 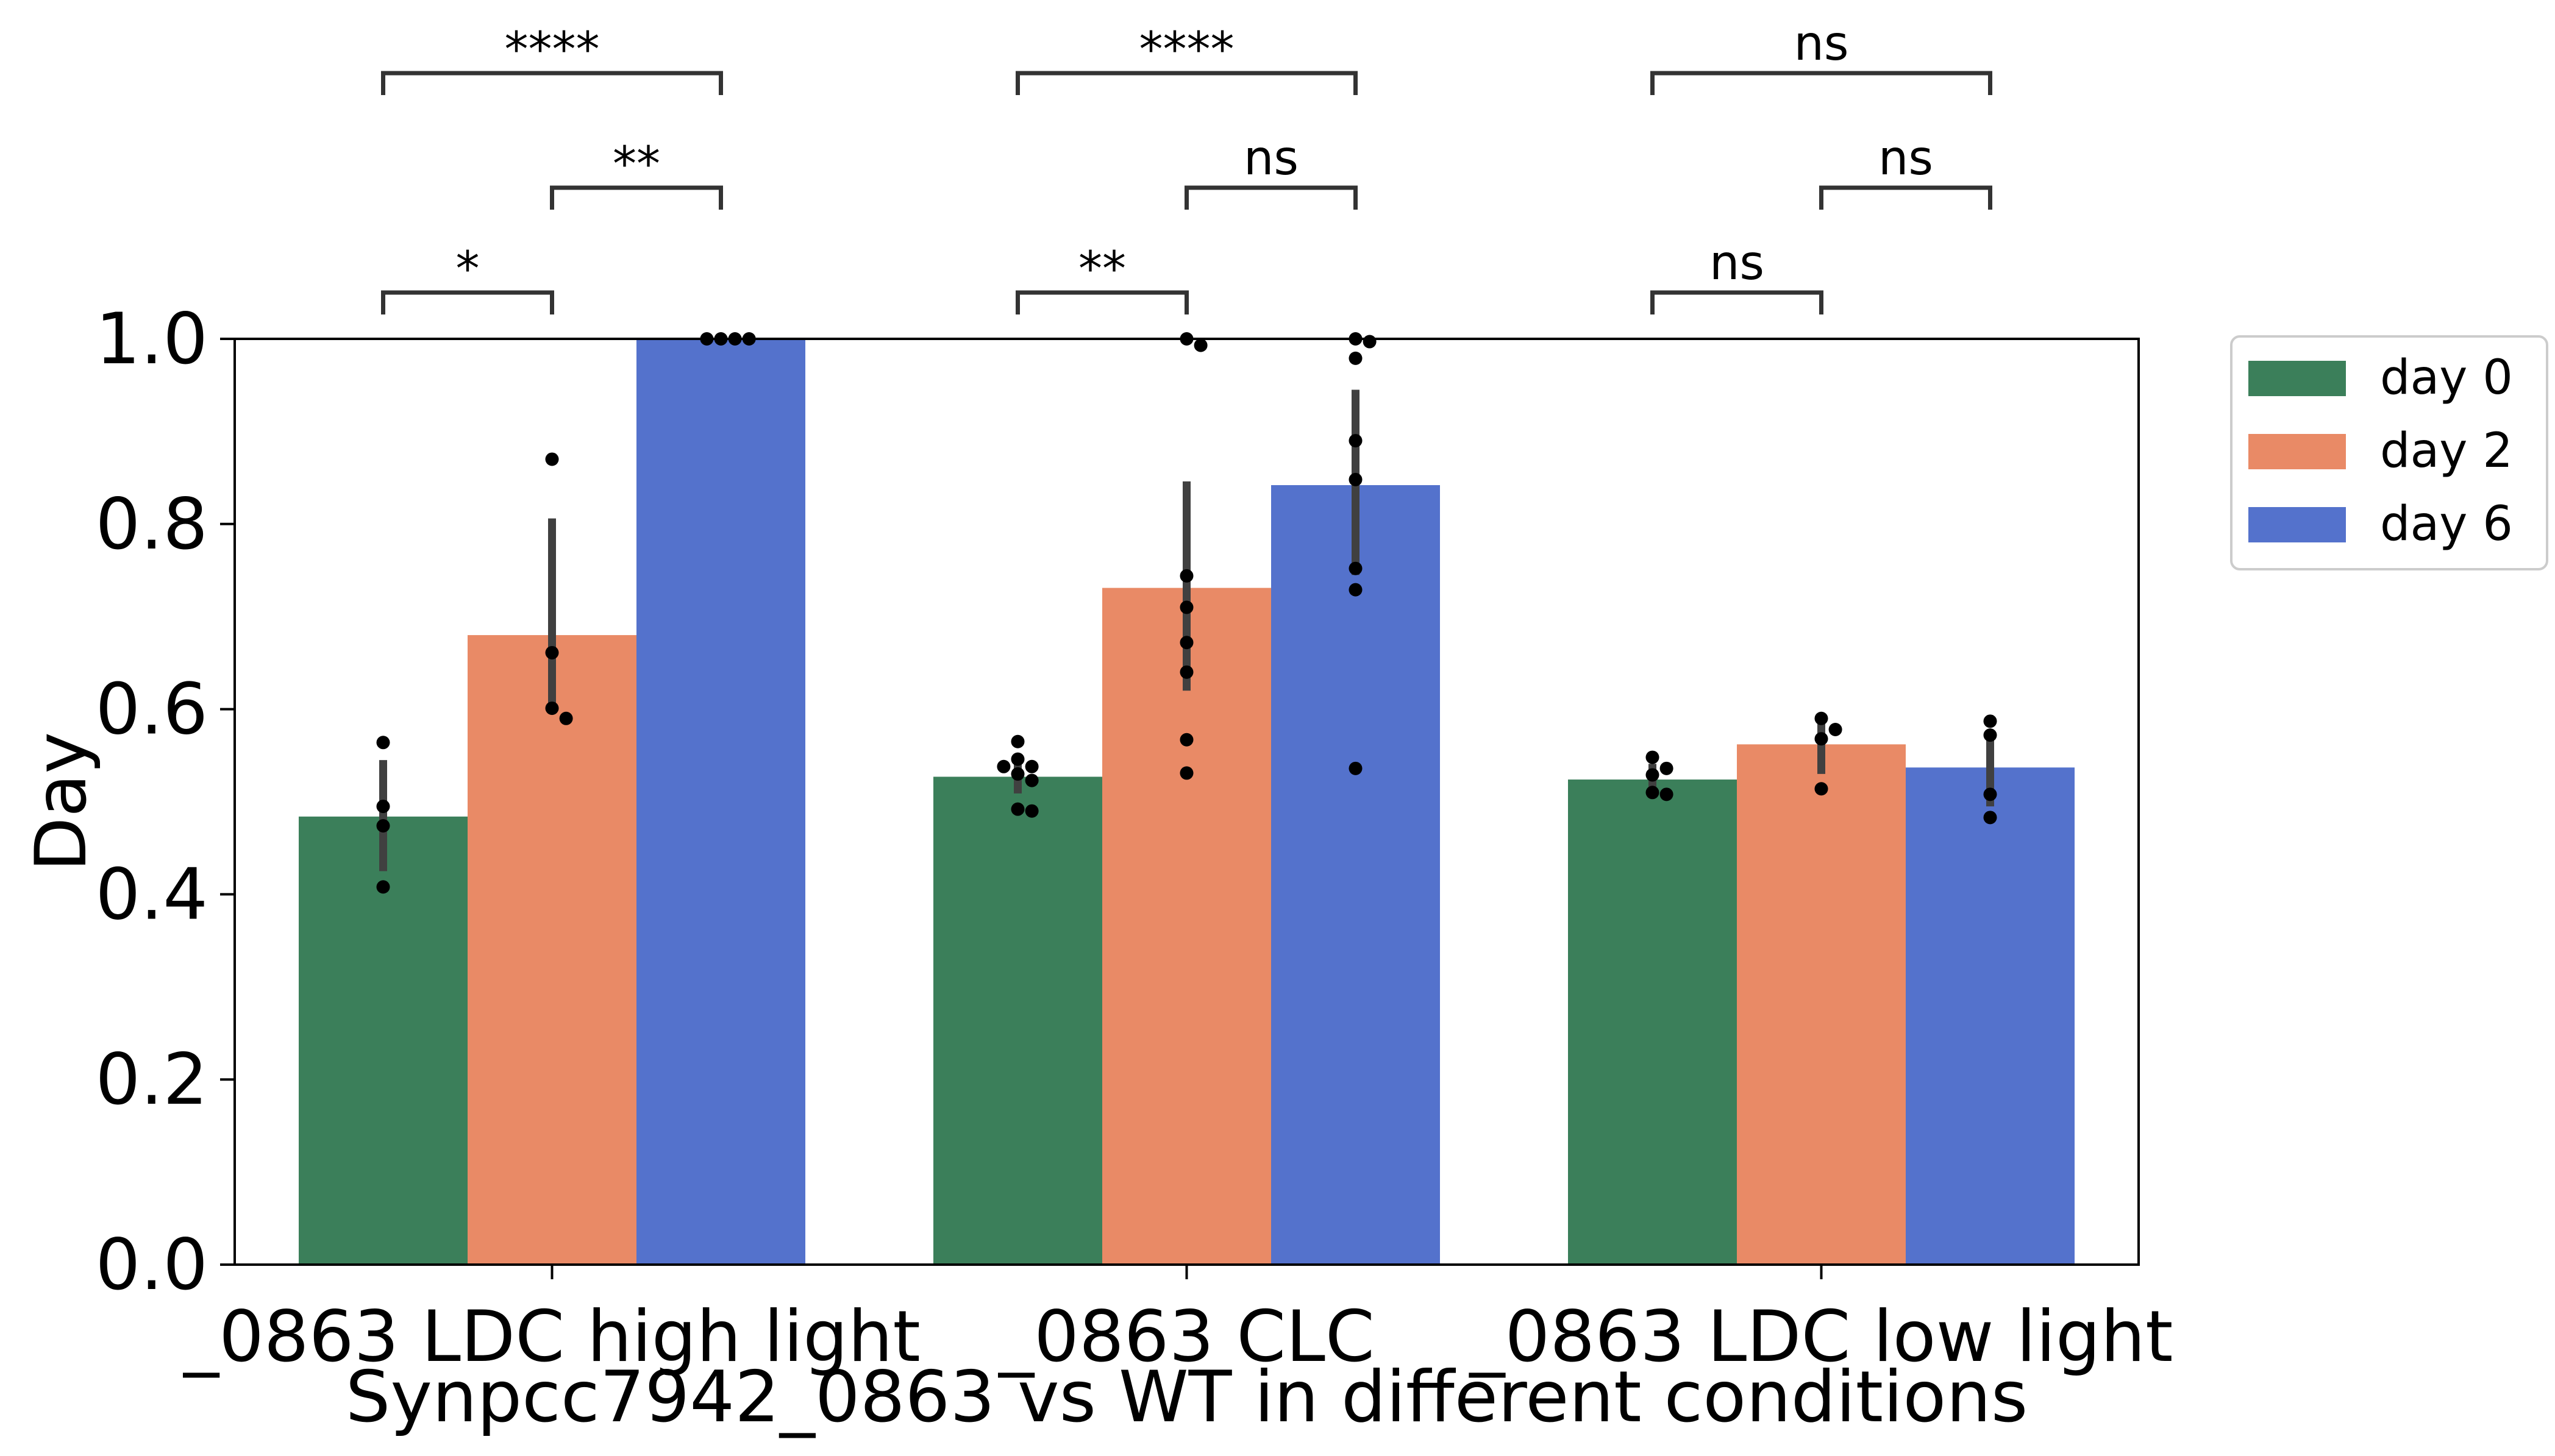 What do you see at coordinates (1821, 43) in the screenshot?
I see `significance-label-9: ns` at bounding box center [1821, 43].